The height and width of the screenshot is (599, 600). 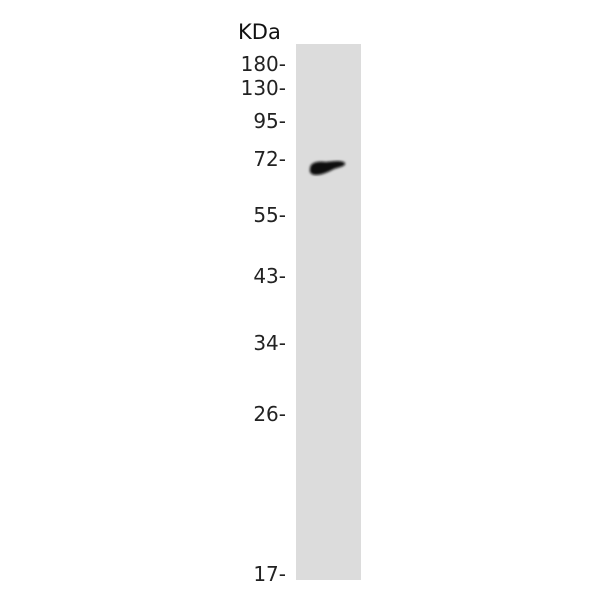 I want to click on band-shape, so click(x=327, y=168).